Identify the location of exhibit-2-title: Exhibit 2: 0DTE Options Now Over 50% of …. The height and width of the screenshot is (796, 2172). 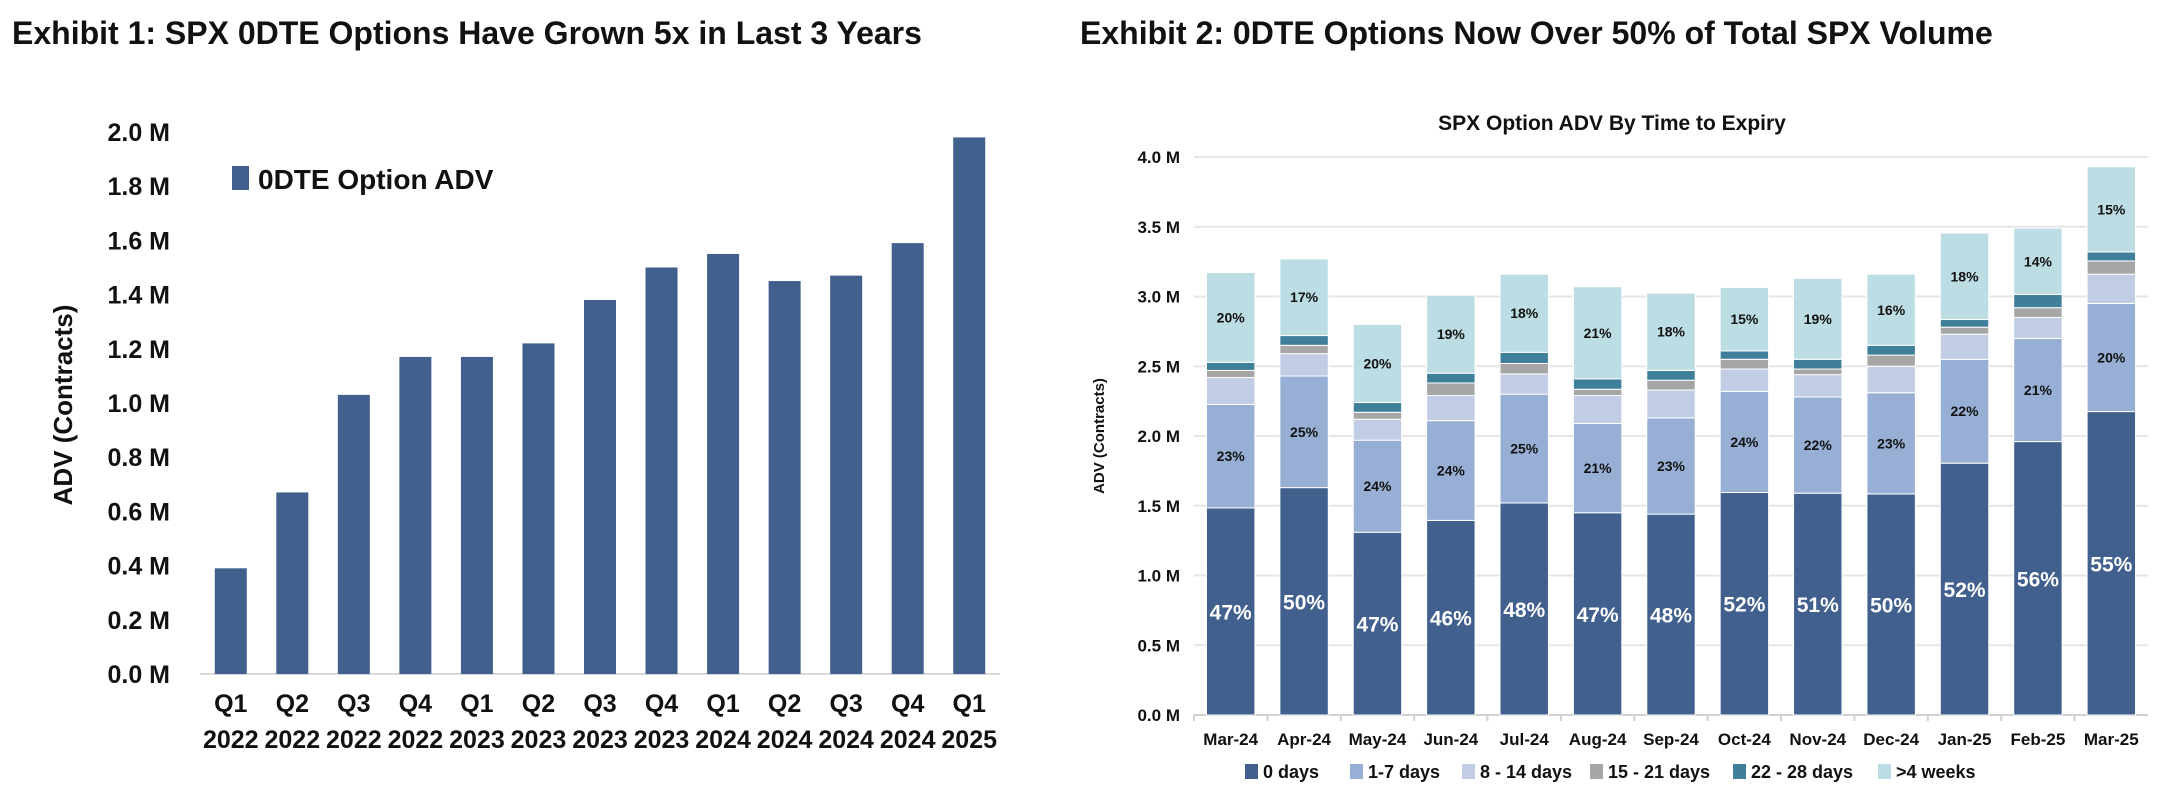
(1536, 33).